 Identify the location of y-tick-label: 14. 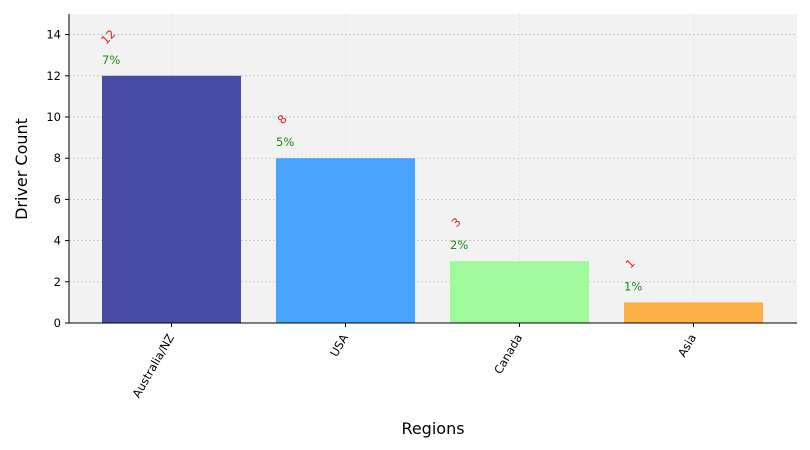
(53, 35).